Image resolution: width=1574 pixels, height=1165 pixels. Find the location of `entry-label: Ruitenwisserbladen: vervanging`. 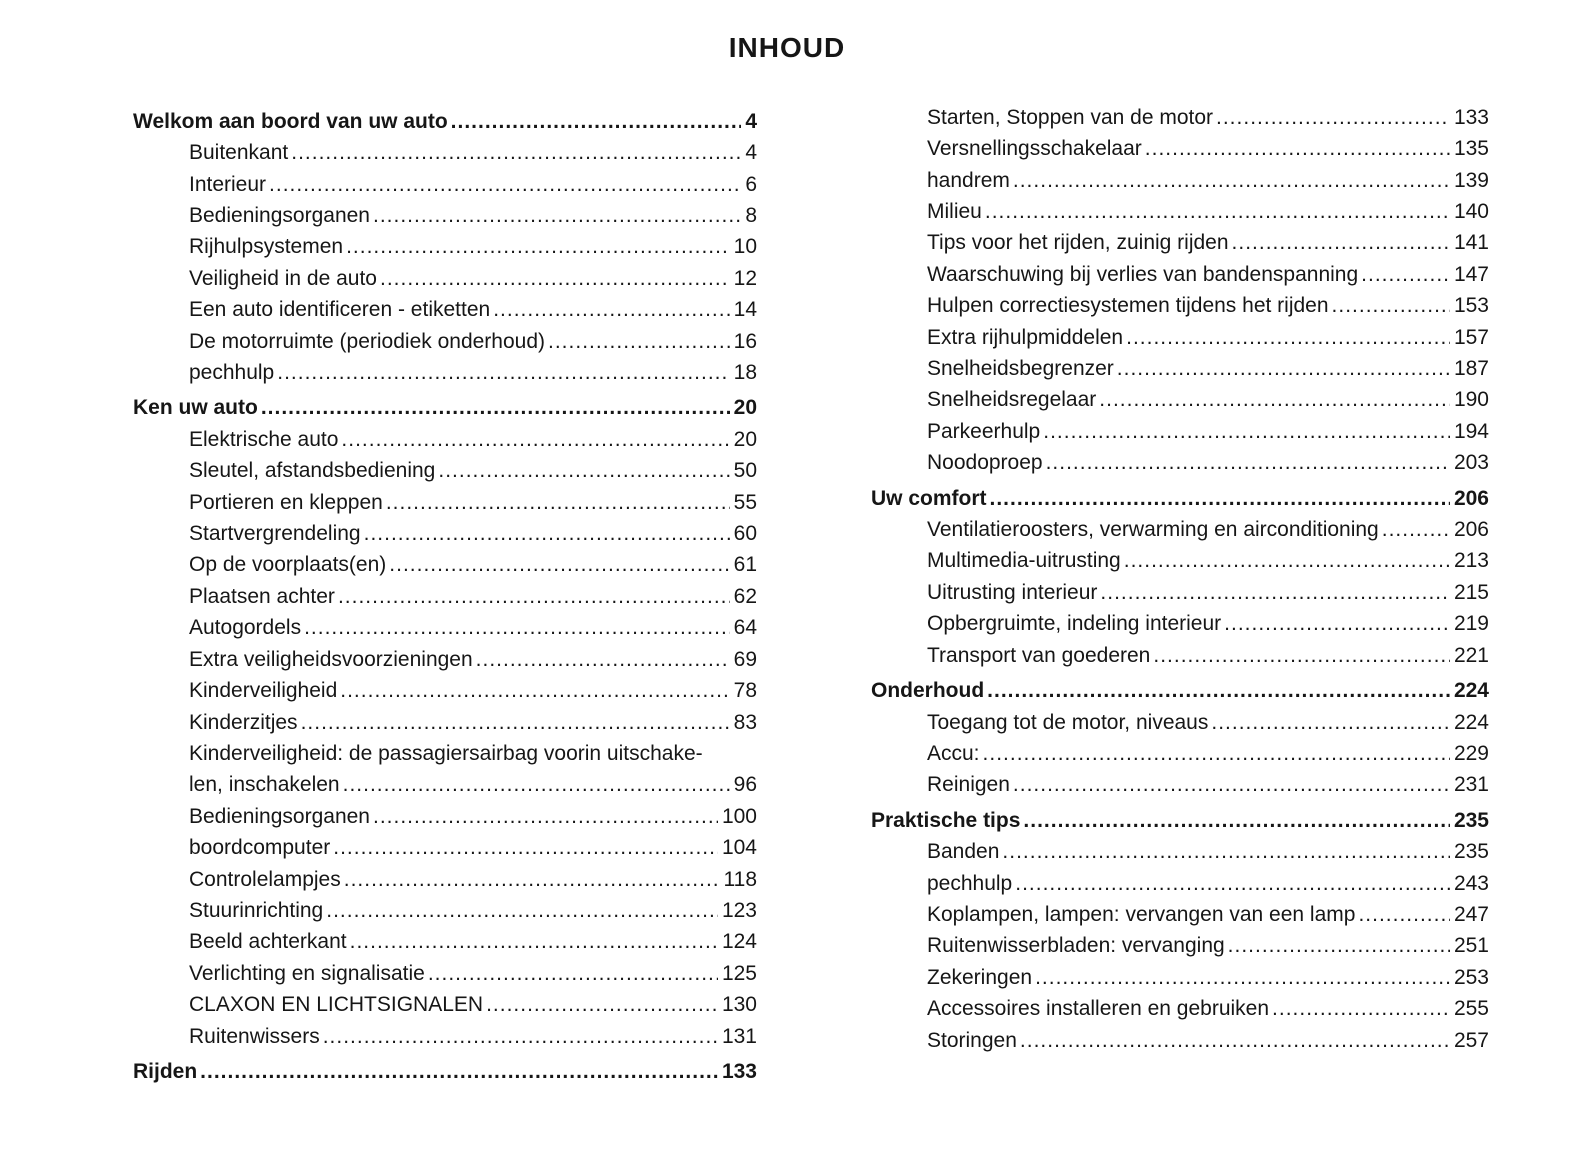

entry-label: Ruitenwisserbladen: vervanging is located at coordinates (1076, 946).